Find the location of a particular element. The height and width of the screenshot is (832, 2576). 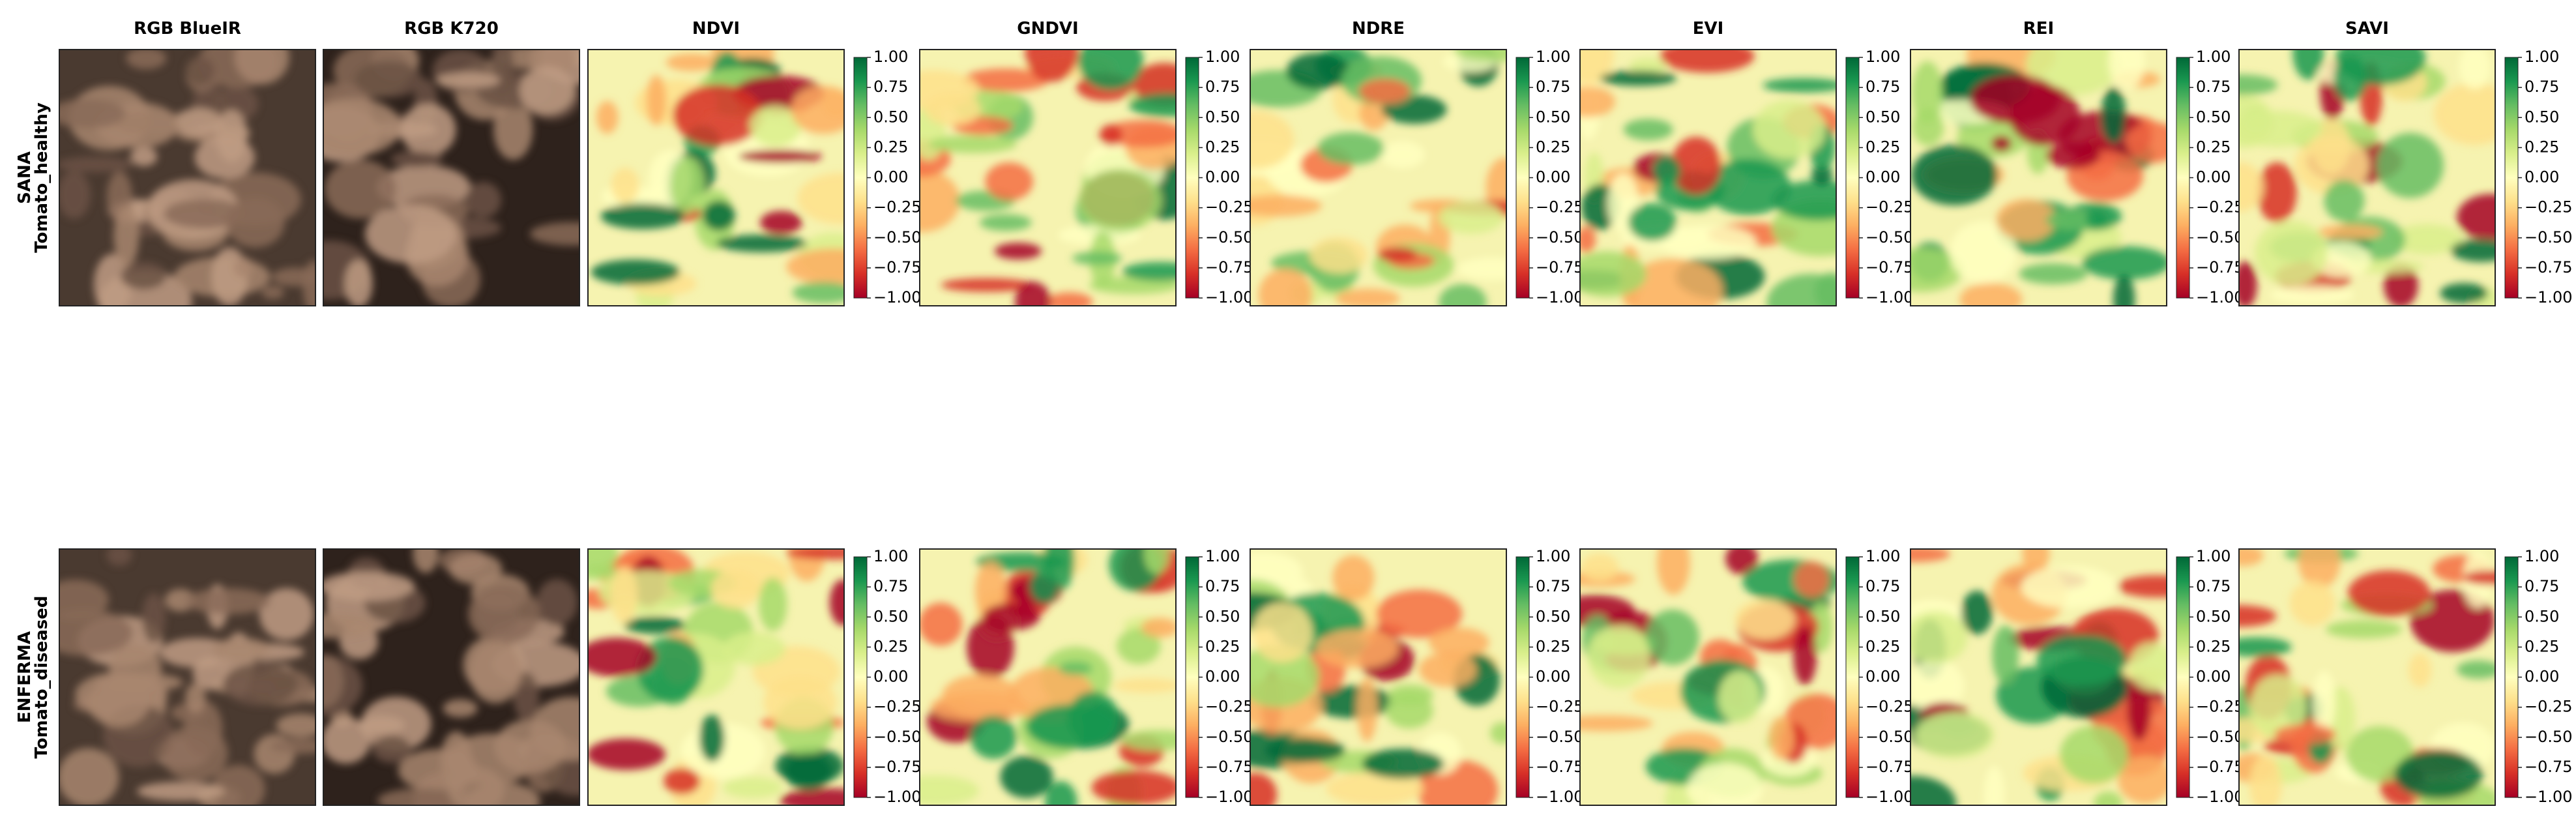

column-title: GNDVI is located at coordinates (1047, 28).